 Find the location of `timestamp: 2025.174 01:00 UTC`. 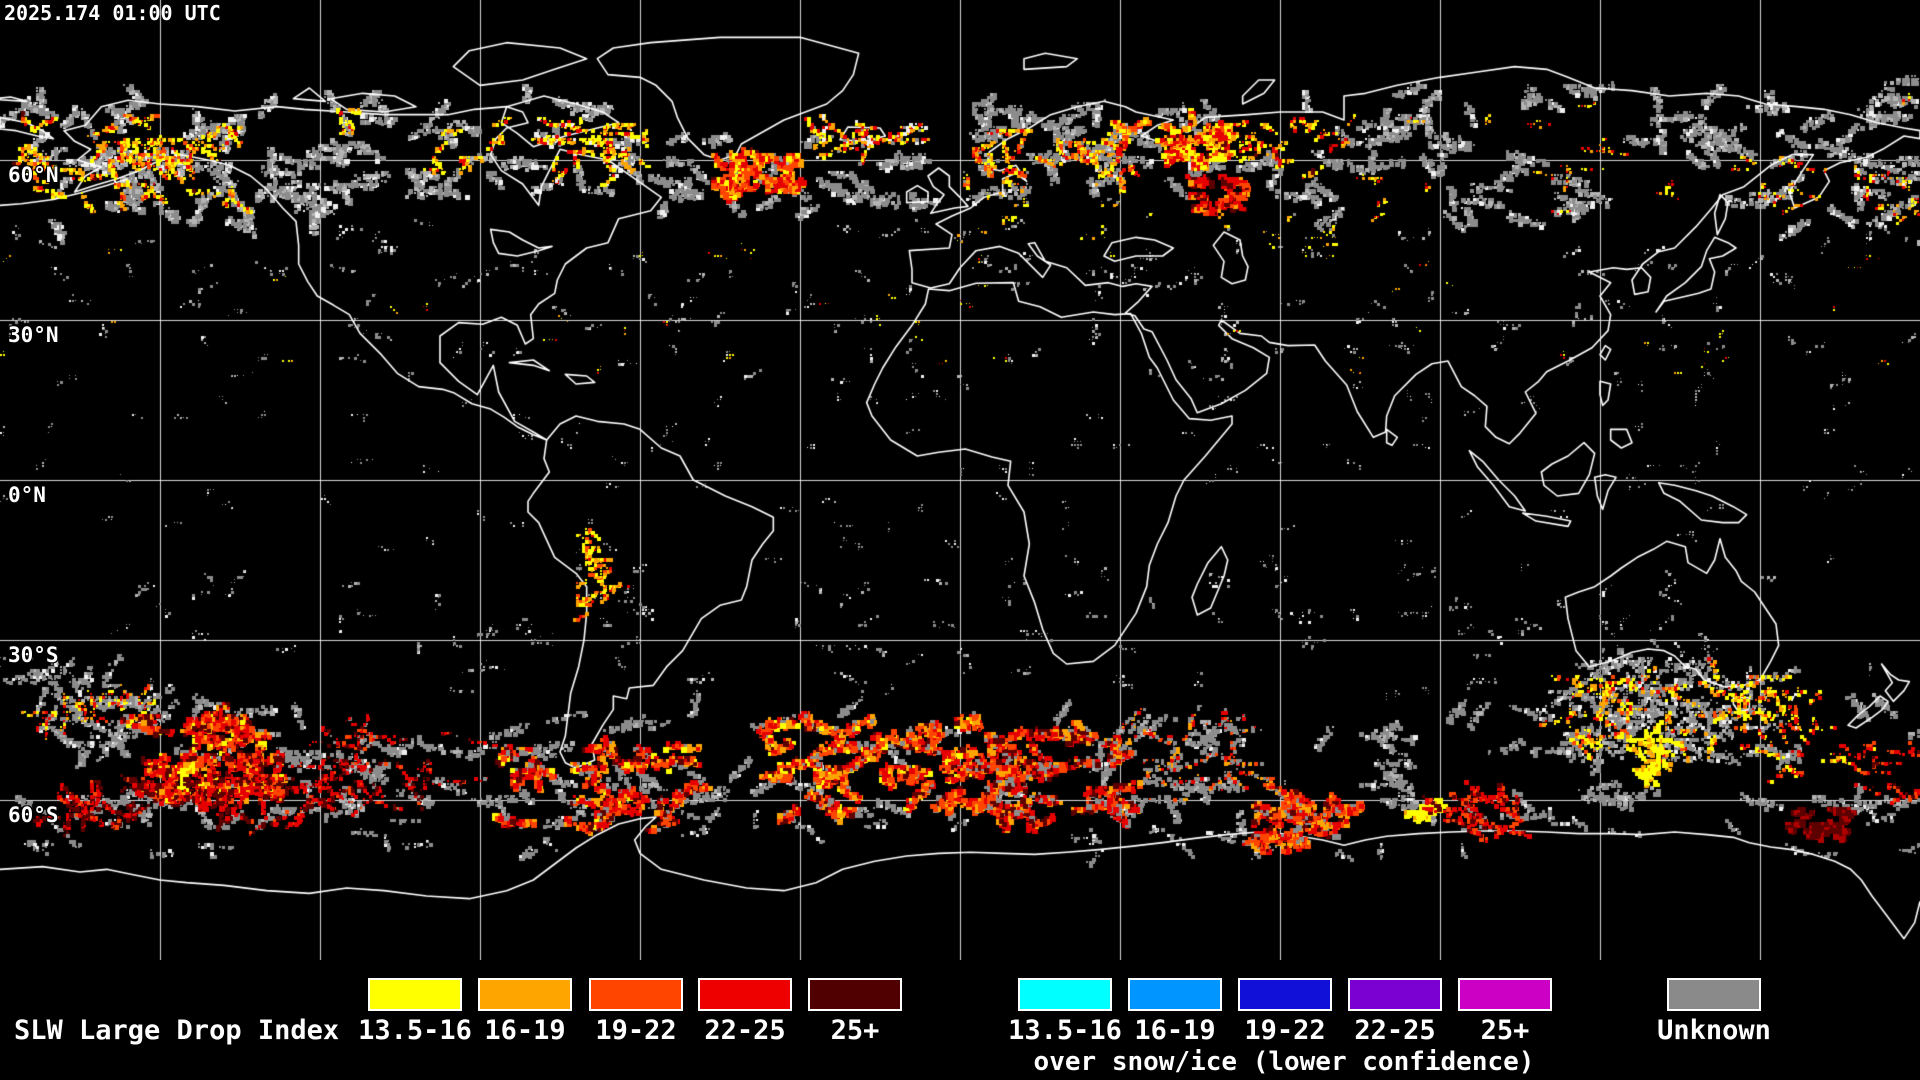

timestamp: 2025.174 01:00 UTC is located at coordinates (112, 13).